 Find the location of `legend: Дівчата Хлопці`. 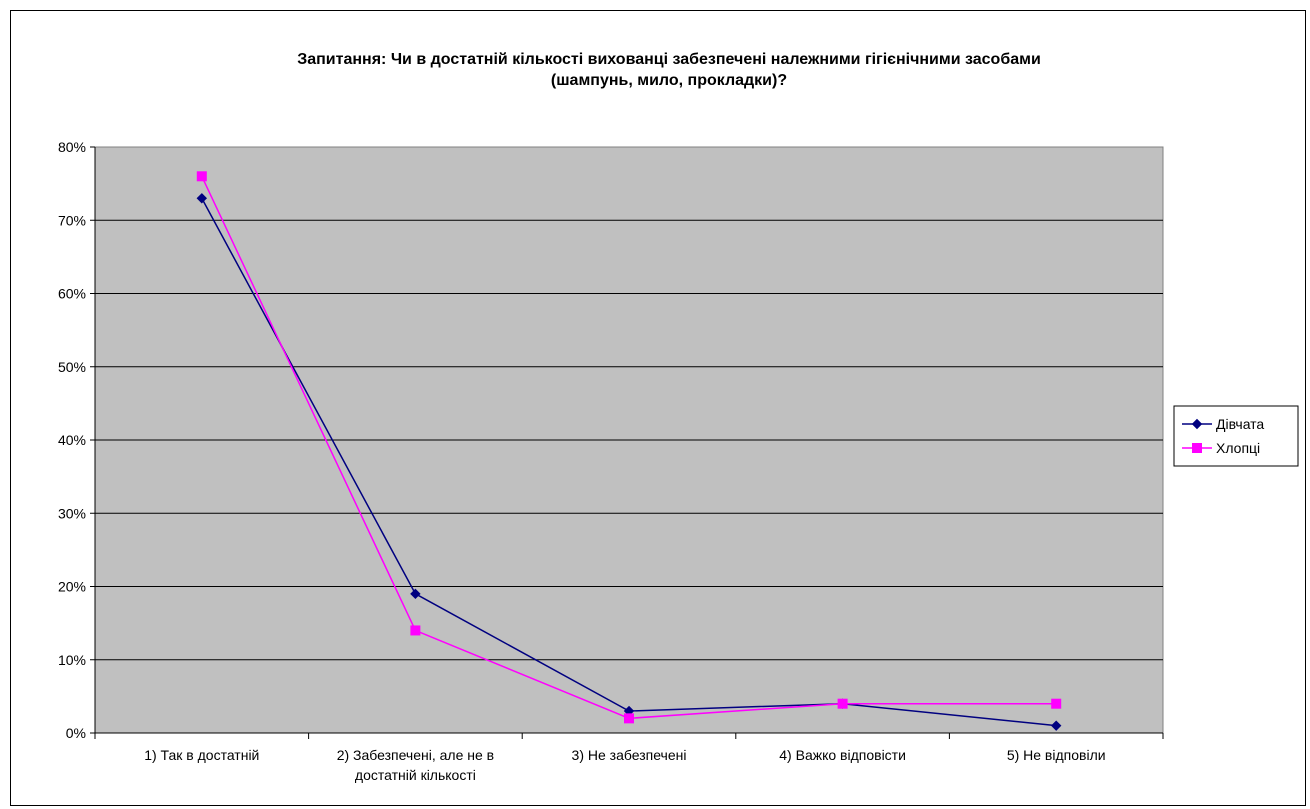

legend: Дівчата Хлопці is located at coordinates (1236, 436).